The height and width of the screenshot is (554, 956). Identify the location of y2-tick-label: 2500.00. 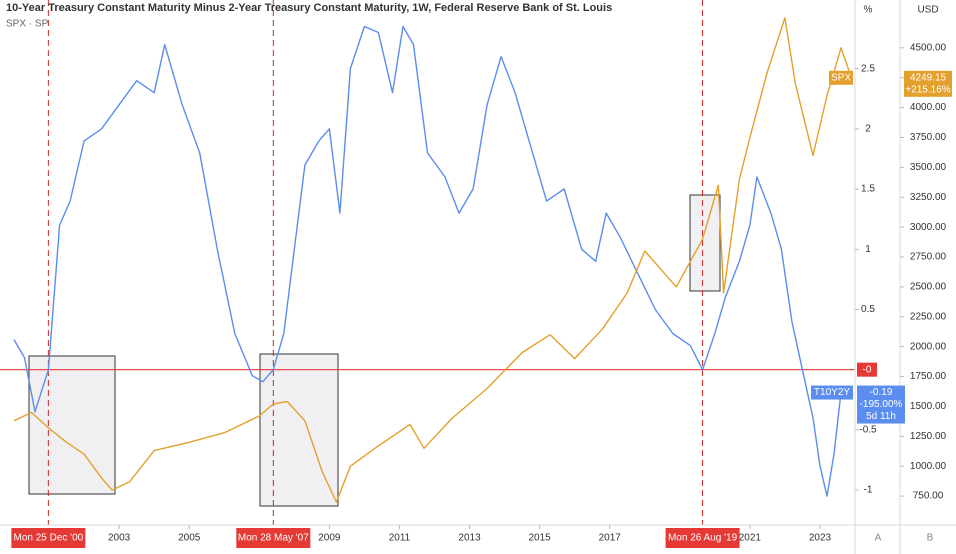
(928, 287).